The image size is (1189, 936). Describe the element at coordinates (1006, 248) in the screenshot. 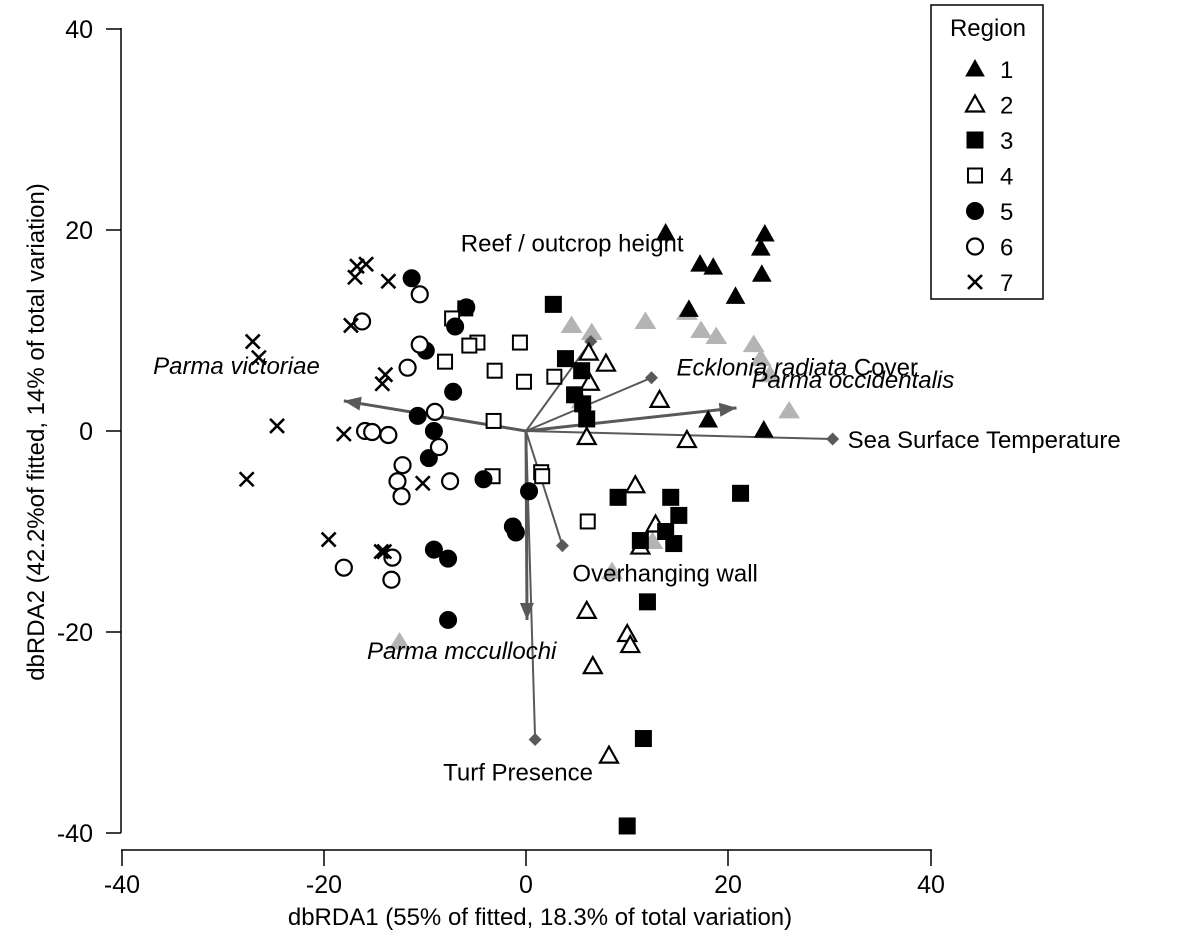

I see `legend-label: 6` at that location.